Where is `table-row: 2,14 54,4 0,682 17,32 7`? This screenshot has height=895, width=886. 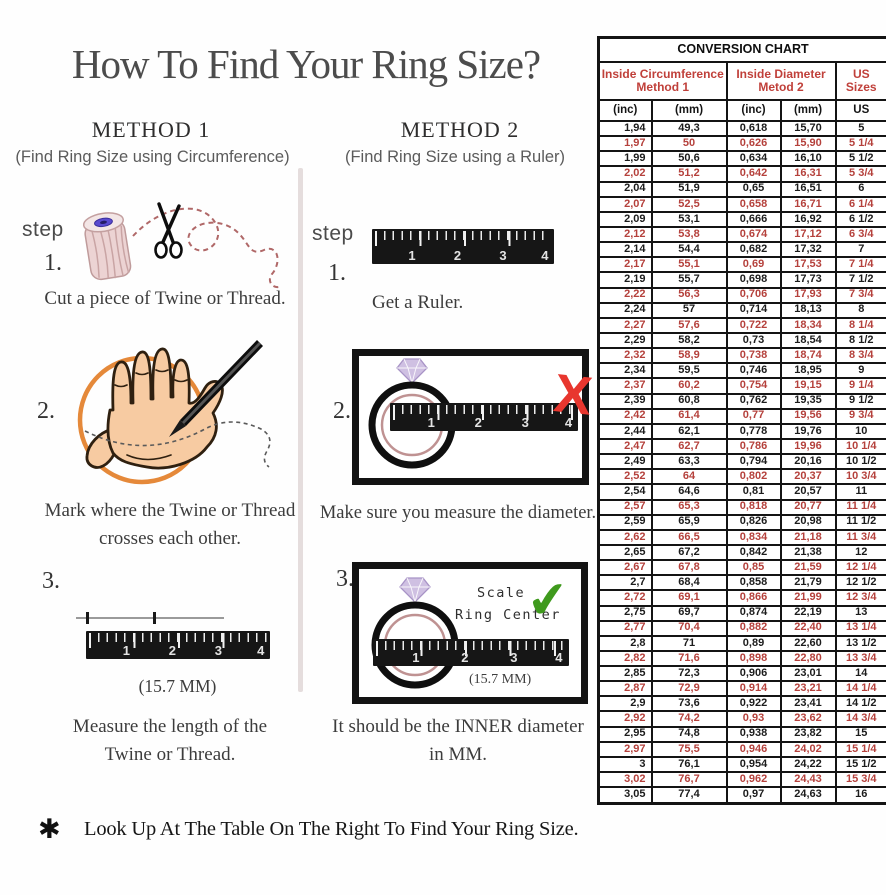
table-row: 2,14 54,4 0,682 17,32 7 is located at coordinates (741, 250).